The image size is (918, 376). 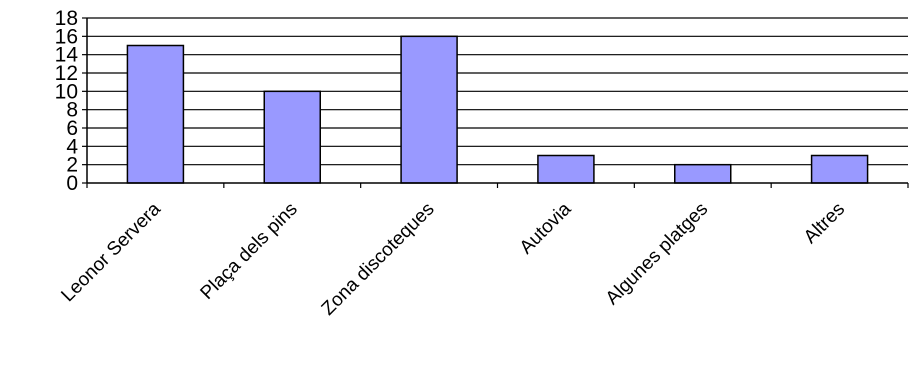 What do you see at coordinates (66, 73) in the screenshot?
I see `y-tick-label: 12` at bounding box center [66, 73].